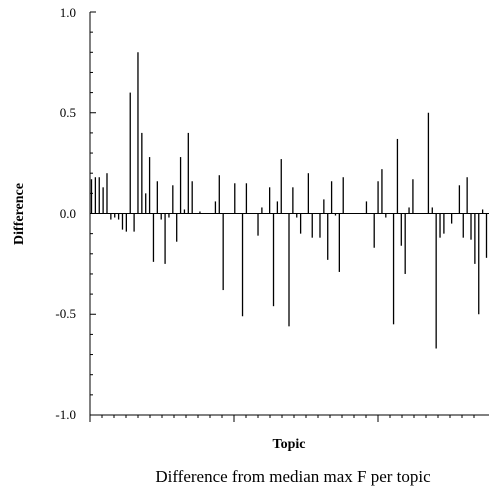 This screenshot has height=494, width=495. What do you see at coordinates (282, 418) in the screenshot?
I see `x-axis-ticks` at bounding box center [282, 418].